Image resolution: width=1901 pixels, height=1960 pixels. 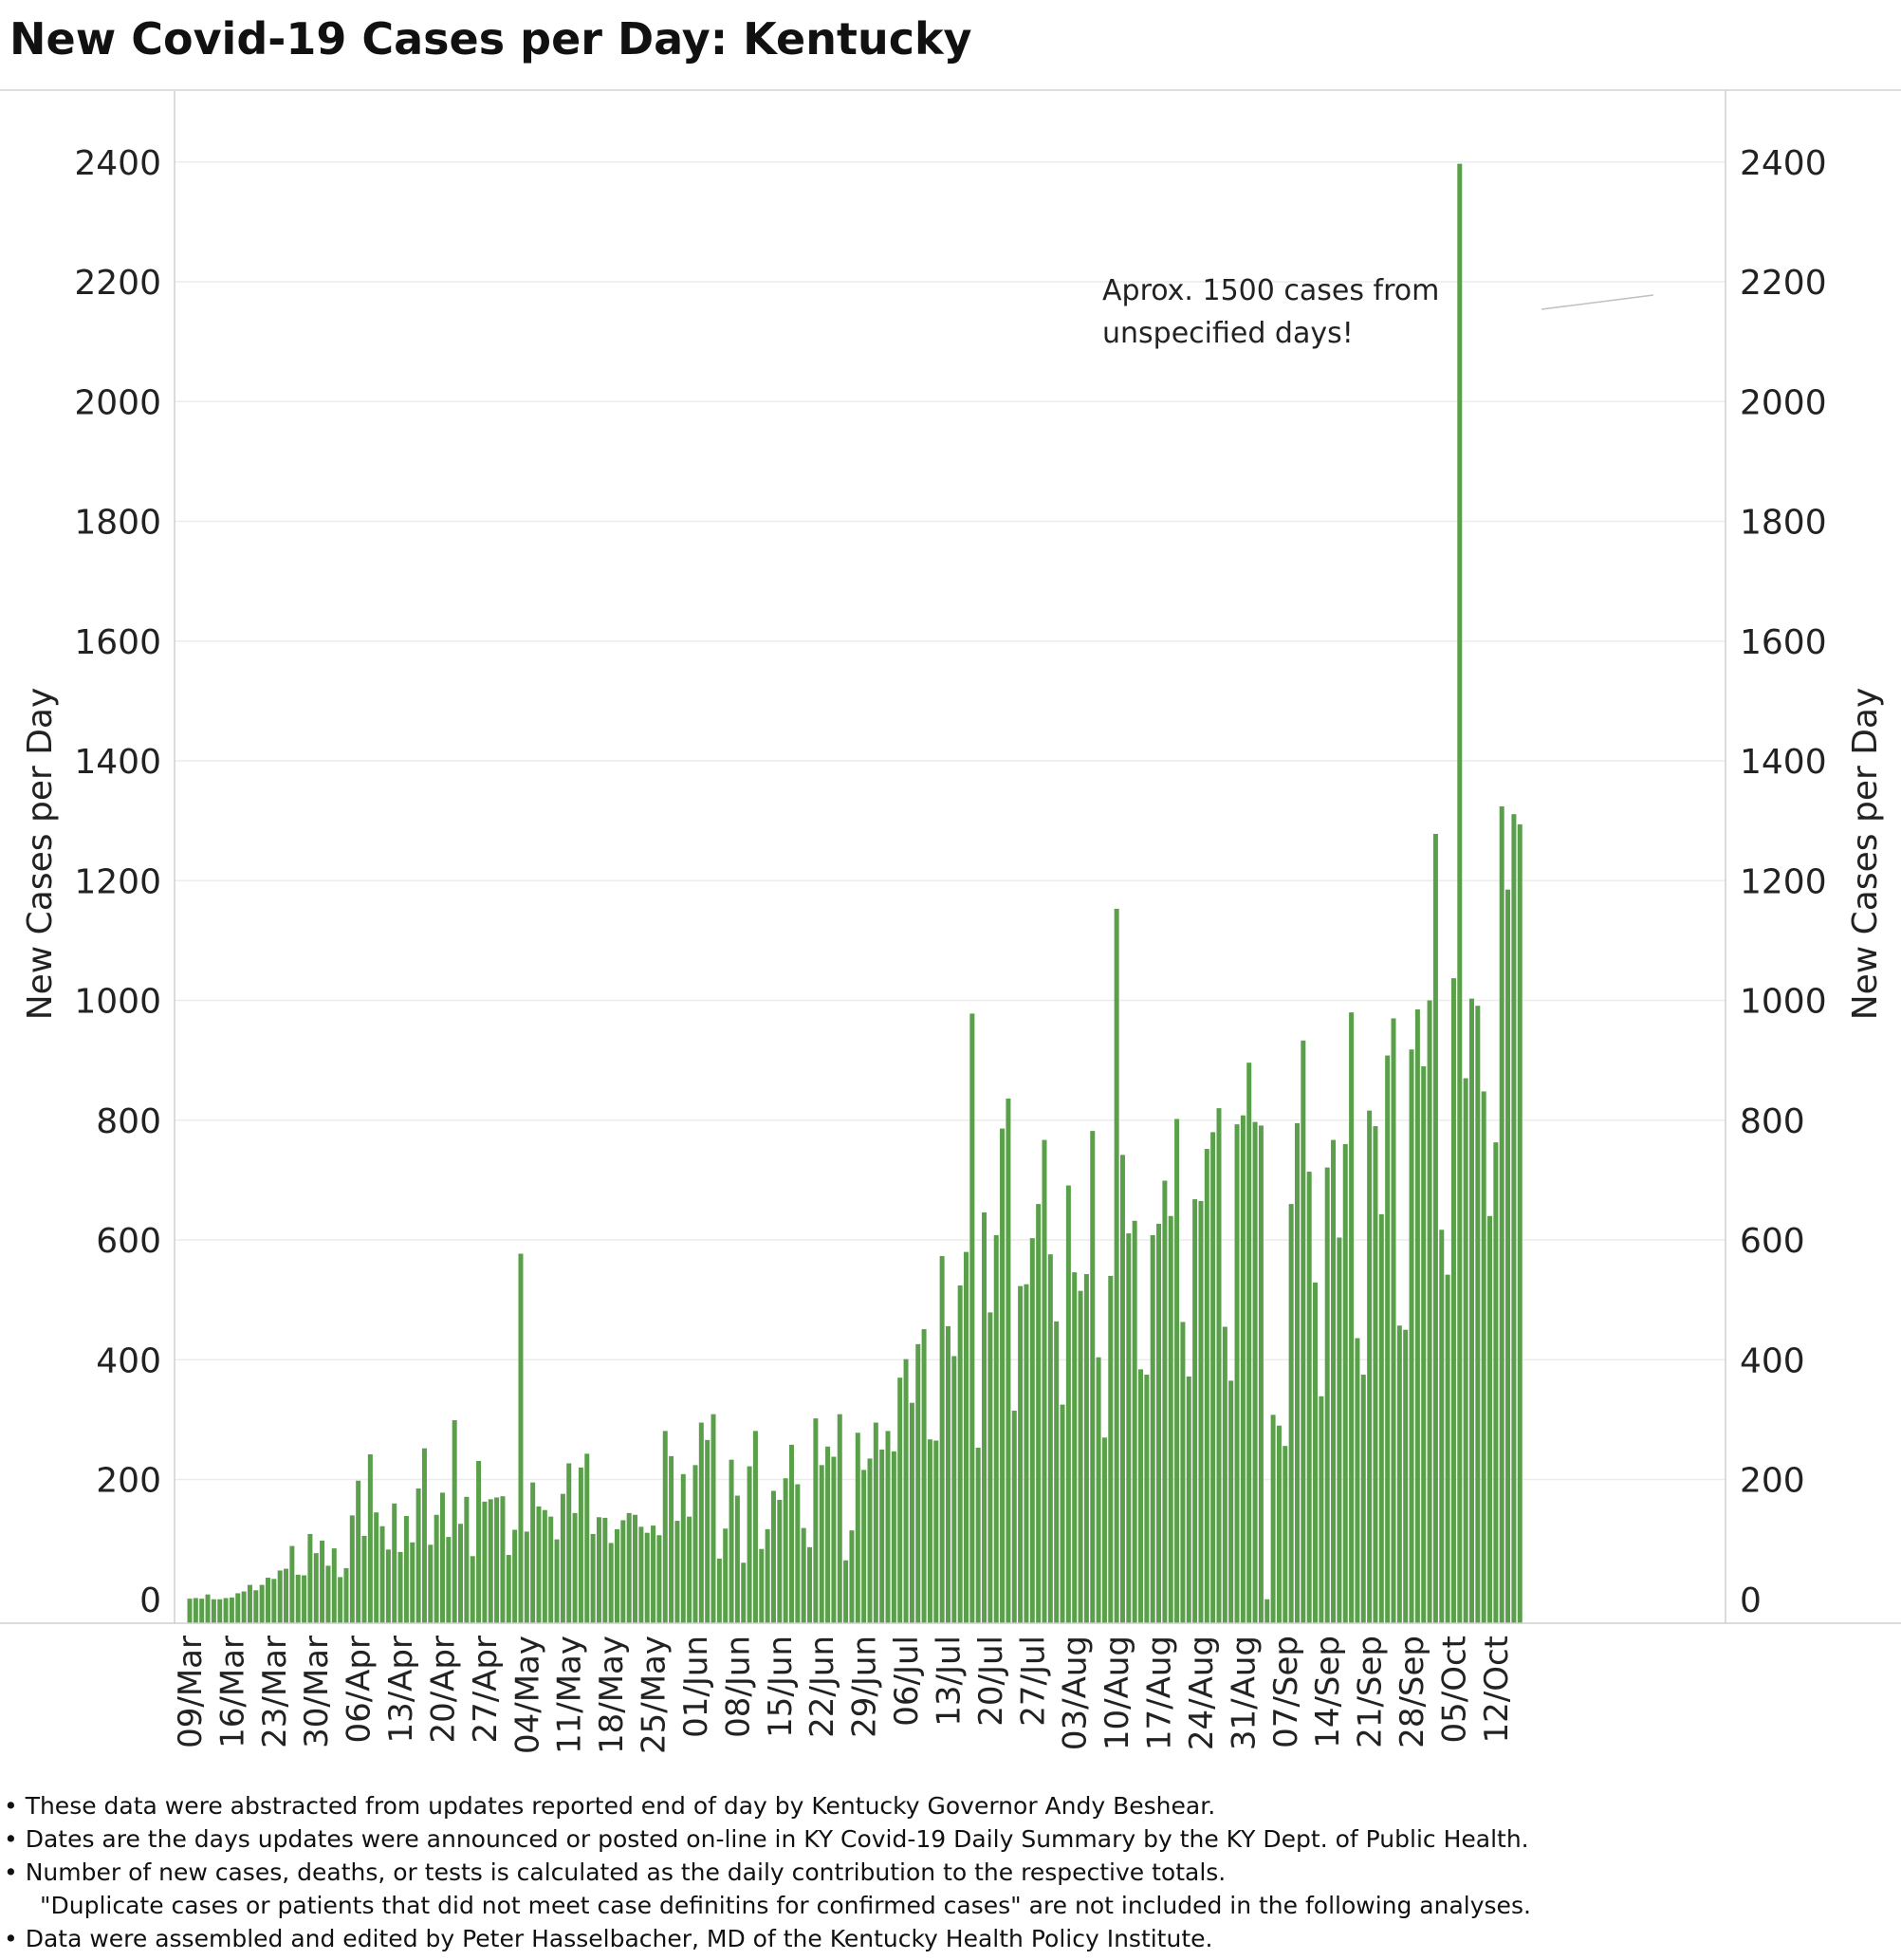 What do you see at coordinates (1371, 1692) in the screenshot?
I see `x-tick-label: 21/Sep` at bounding box center [1371, 1692].